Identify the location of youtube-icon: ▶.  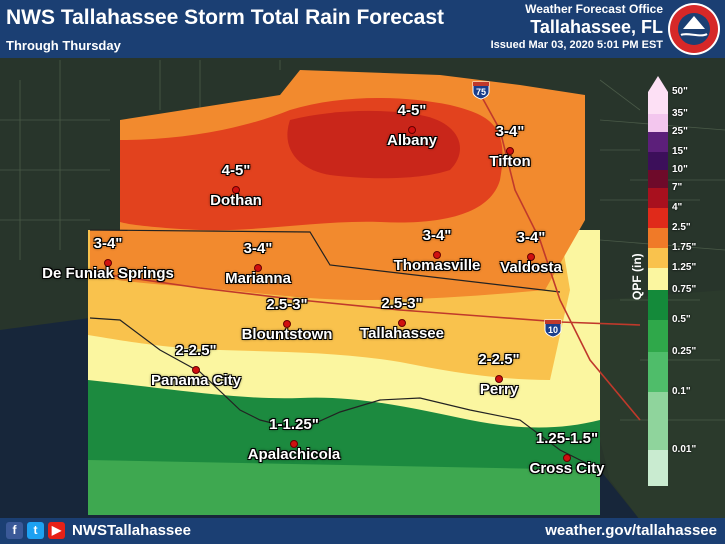
(56, 530).